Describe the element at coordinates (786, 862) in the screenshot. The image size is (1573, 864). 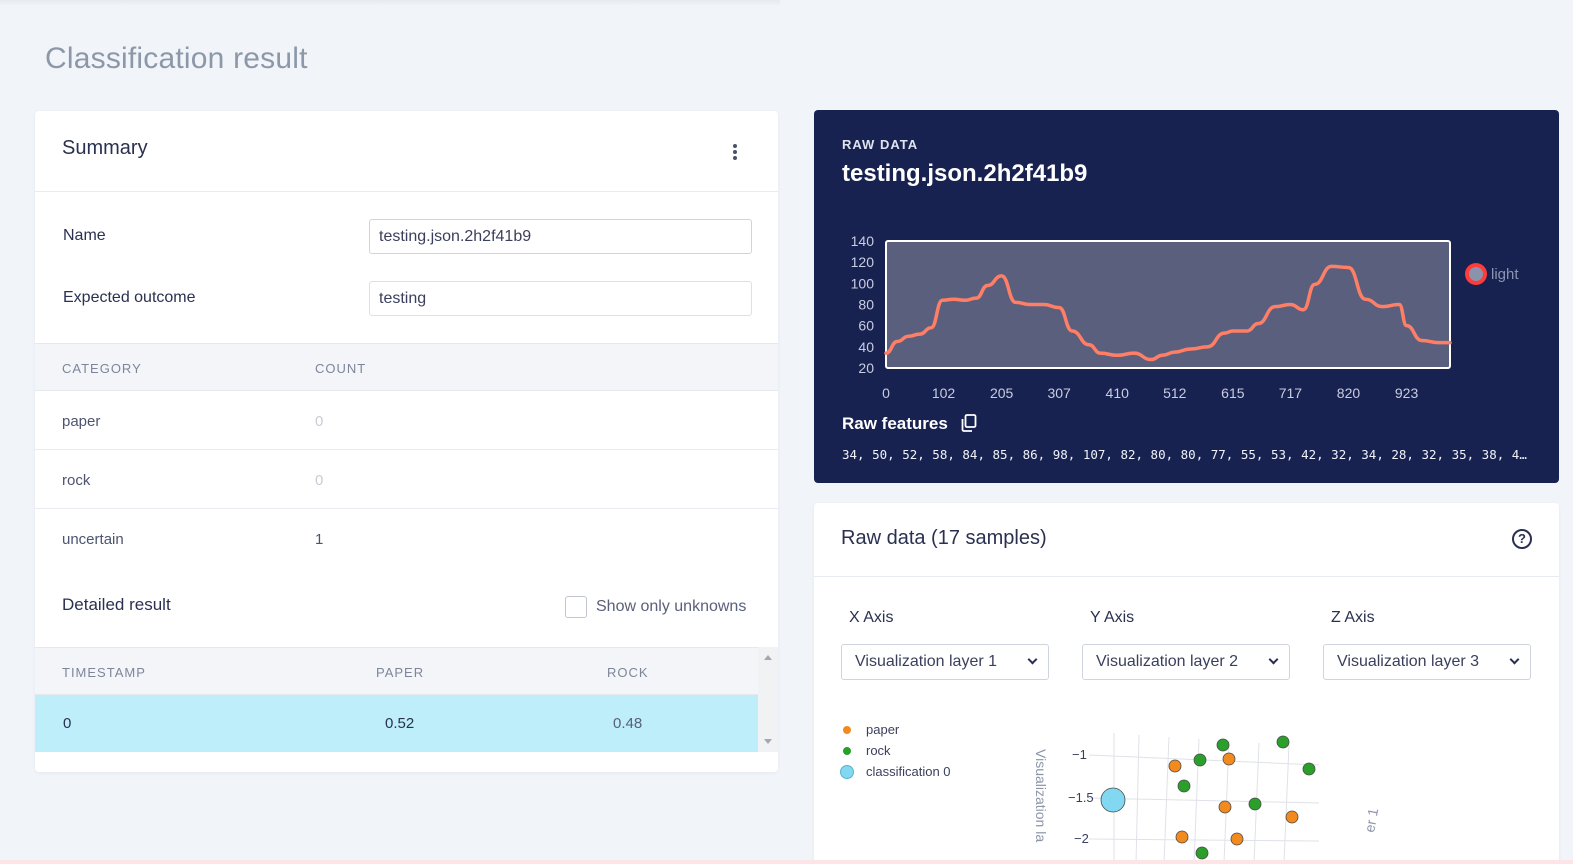
I see `bottom-edge` at that location.